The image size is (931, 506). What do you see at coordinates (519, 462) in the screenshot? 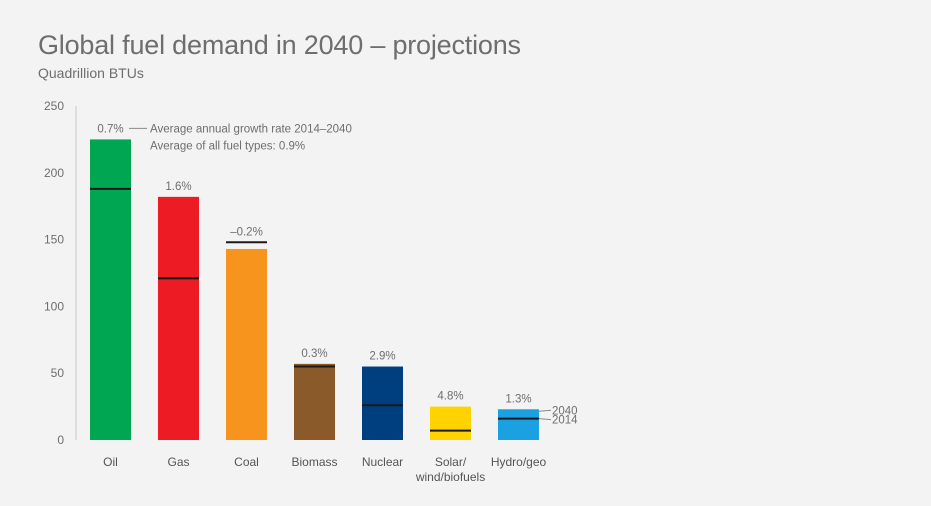
I see `category-label: Hydro/geo` at bounding box center [519, 462].